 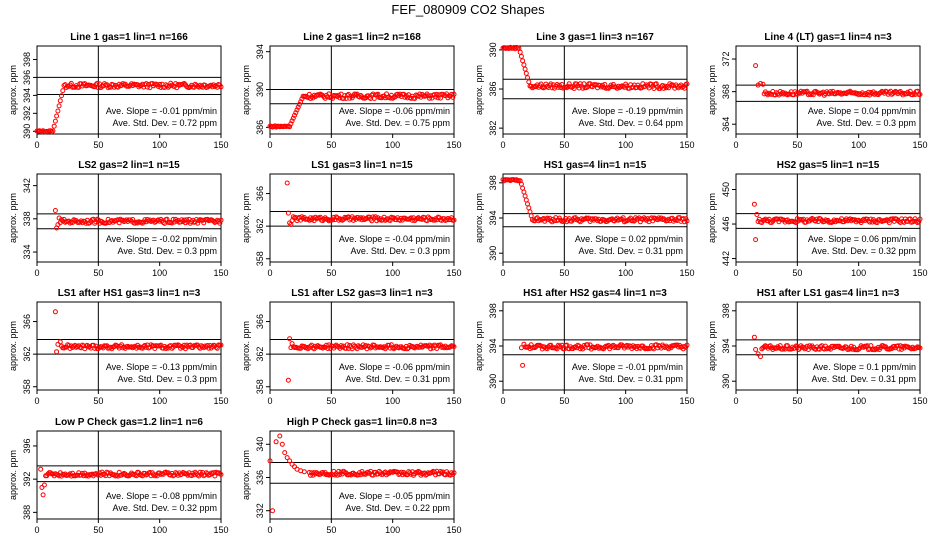 I want to click on y-tick-label: 362, so click(x=260, y=354).